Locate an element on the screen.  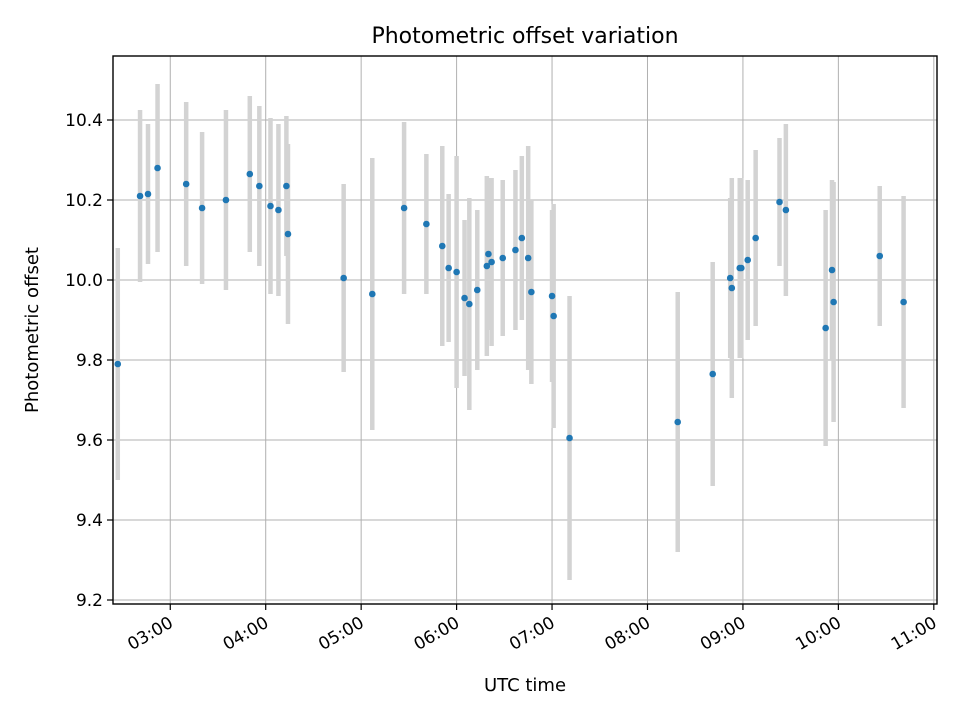
y-tick-label: 10.2 is located at coordinates (84, 201).